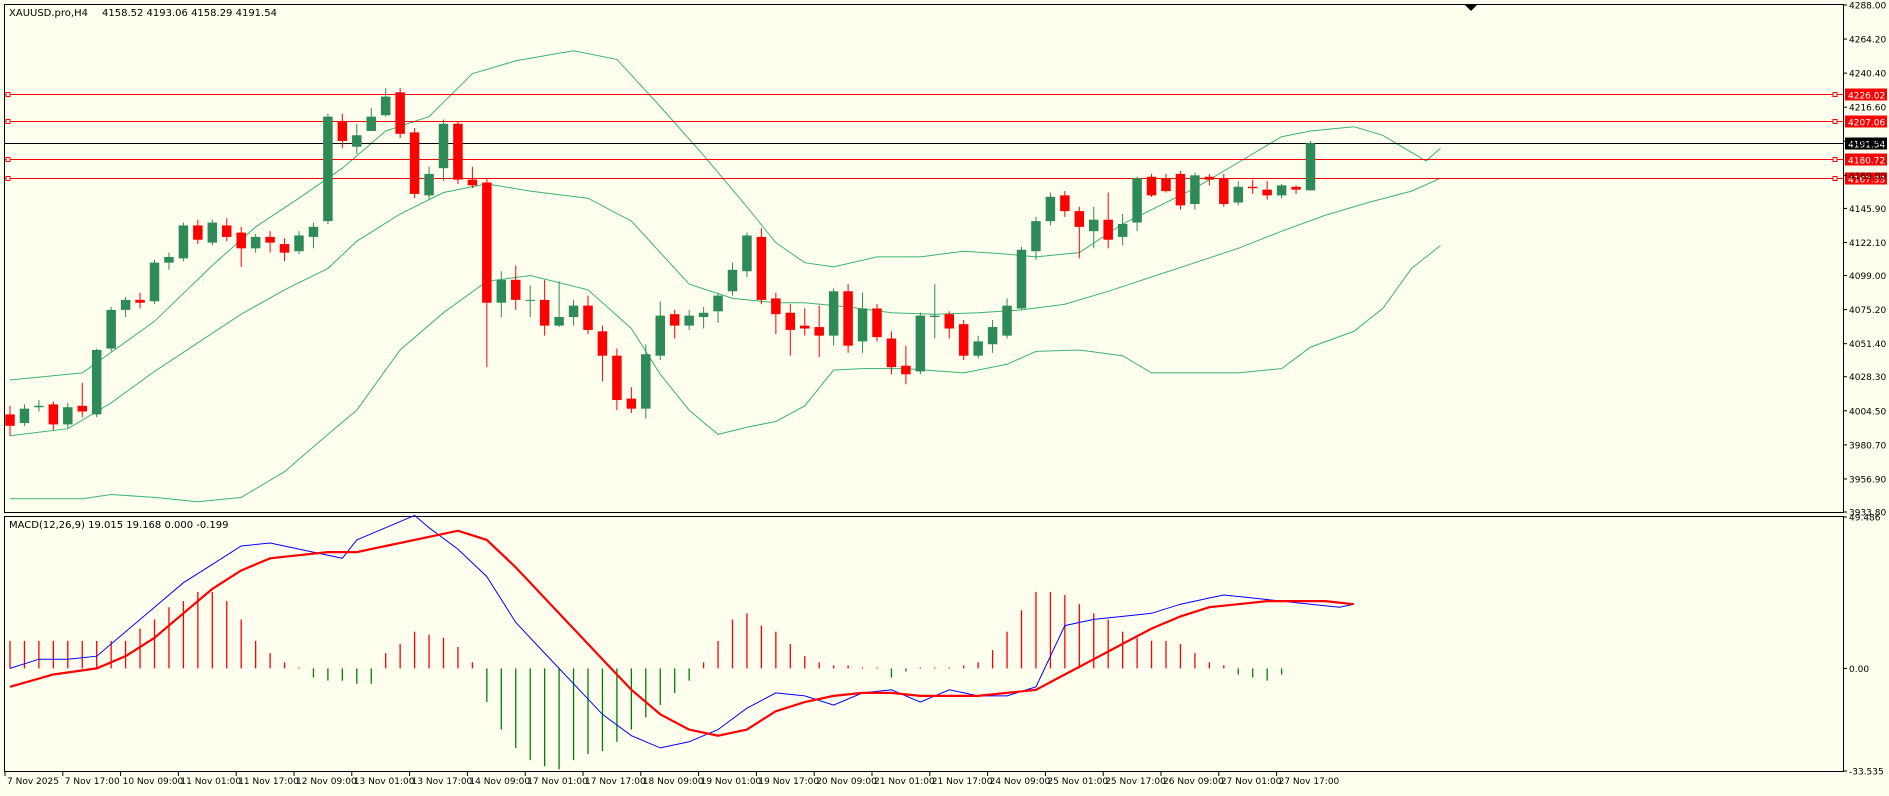  What do you see at coordinates (1135, 782) in the screenshot?
I see `time-tick-label: 25 Nov 17:00` at bounding box center [1135, 782].